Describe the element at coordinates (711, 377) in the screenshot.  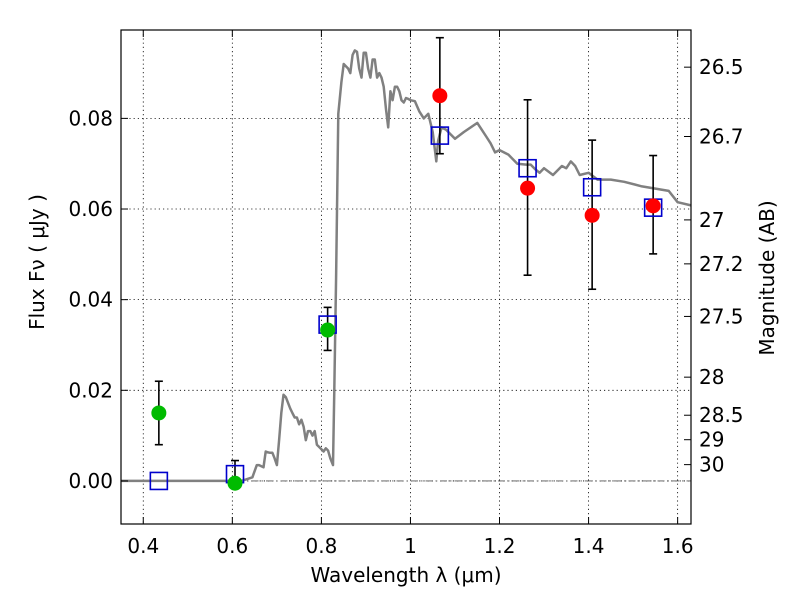
I see `magnitude-tick-label: 28` at that location.